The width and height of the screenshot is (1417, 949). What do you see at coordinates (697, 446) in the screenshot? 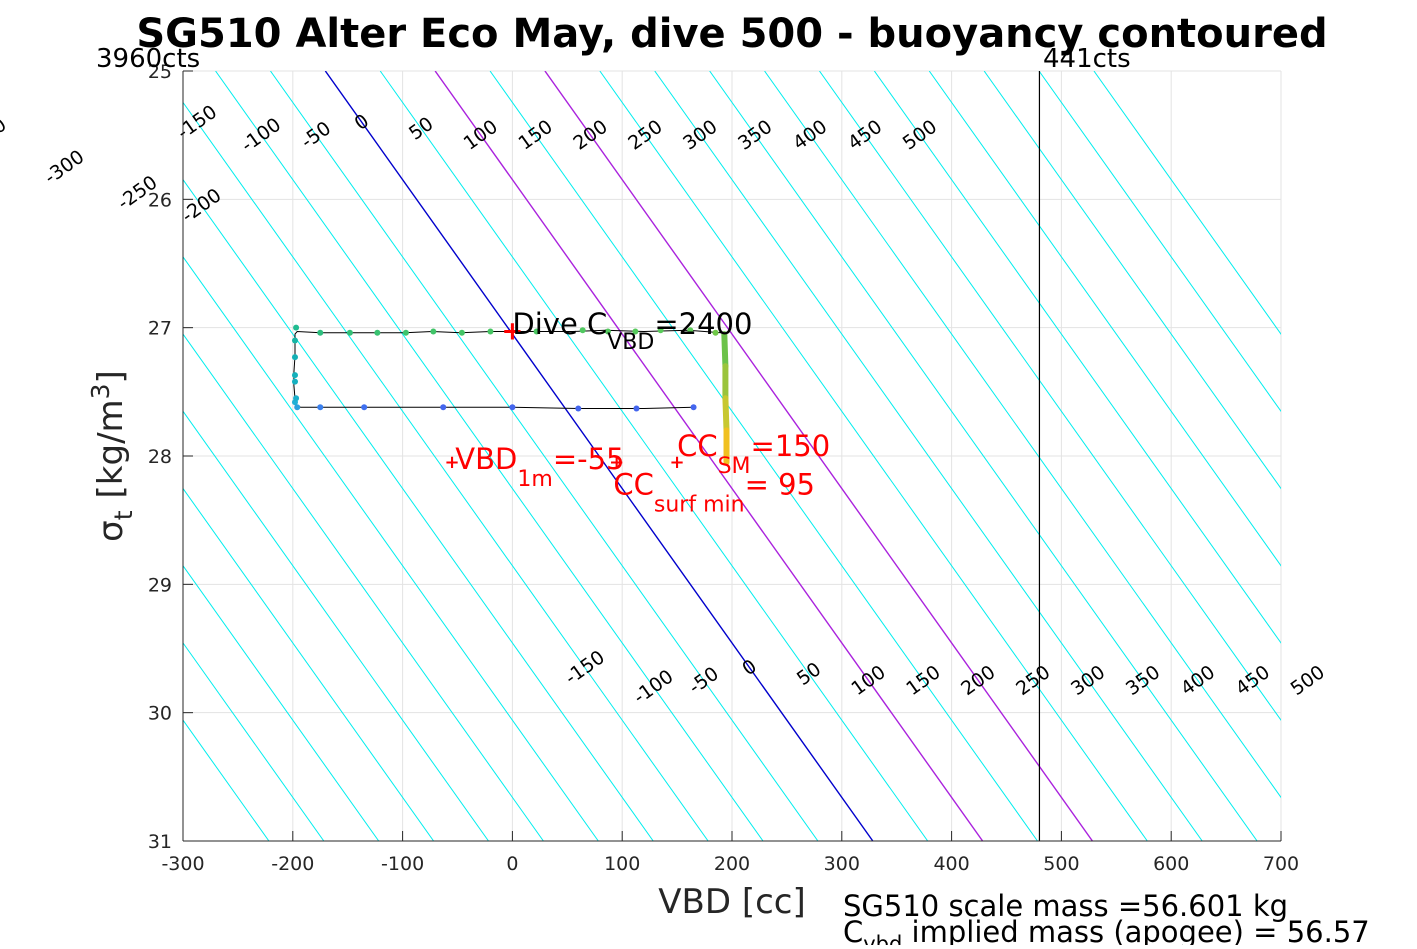
I see `cc-sm-label-main: CC` at bounding box center [697, 446].